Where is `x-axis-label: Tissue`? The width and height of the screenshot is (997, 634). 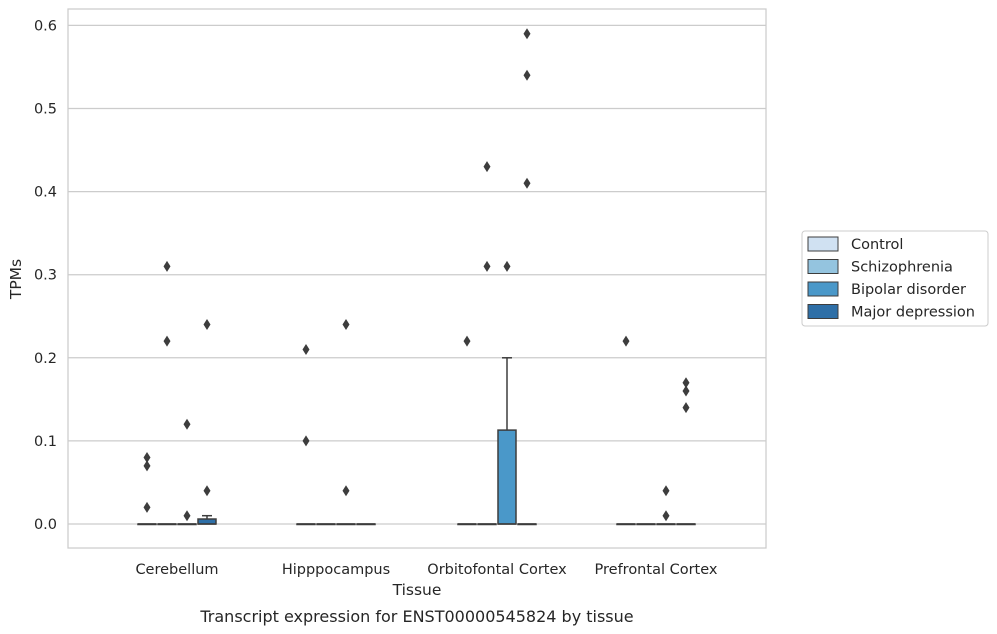 x-axis-label: Tissue is located at coordinates (417, 590).